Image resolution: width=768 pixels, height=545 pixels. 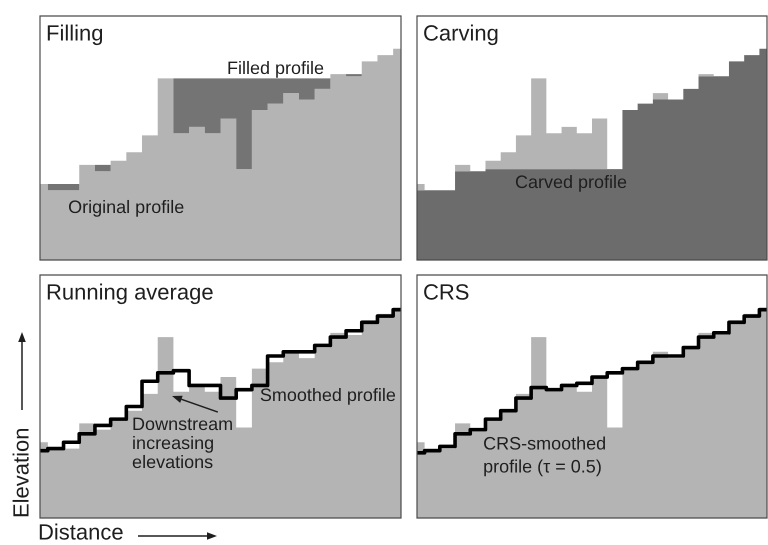 What do you see at coordinates (547, 455) in the screenshot?
I see `series-label: CRS-smoothed profile (τ = 0.5)` at bounding box center [547, 455].